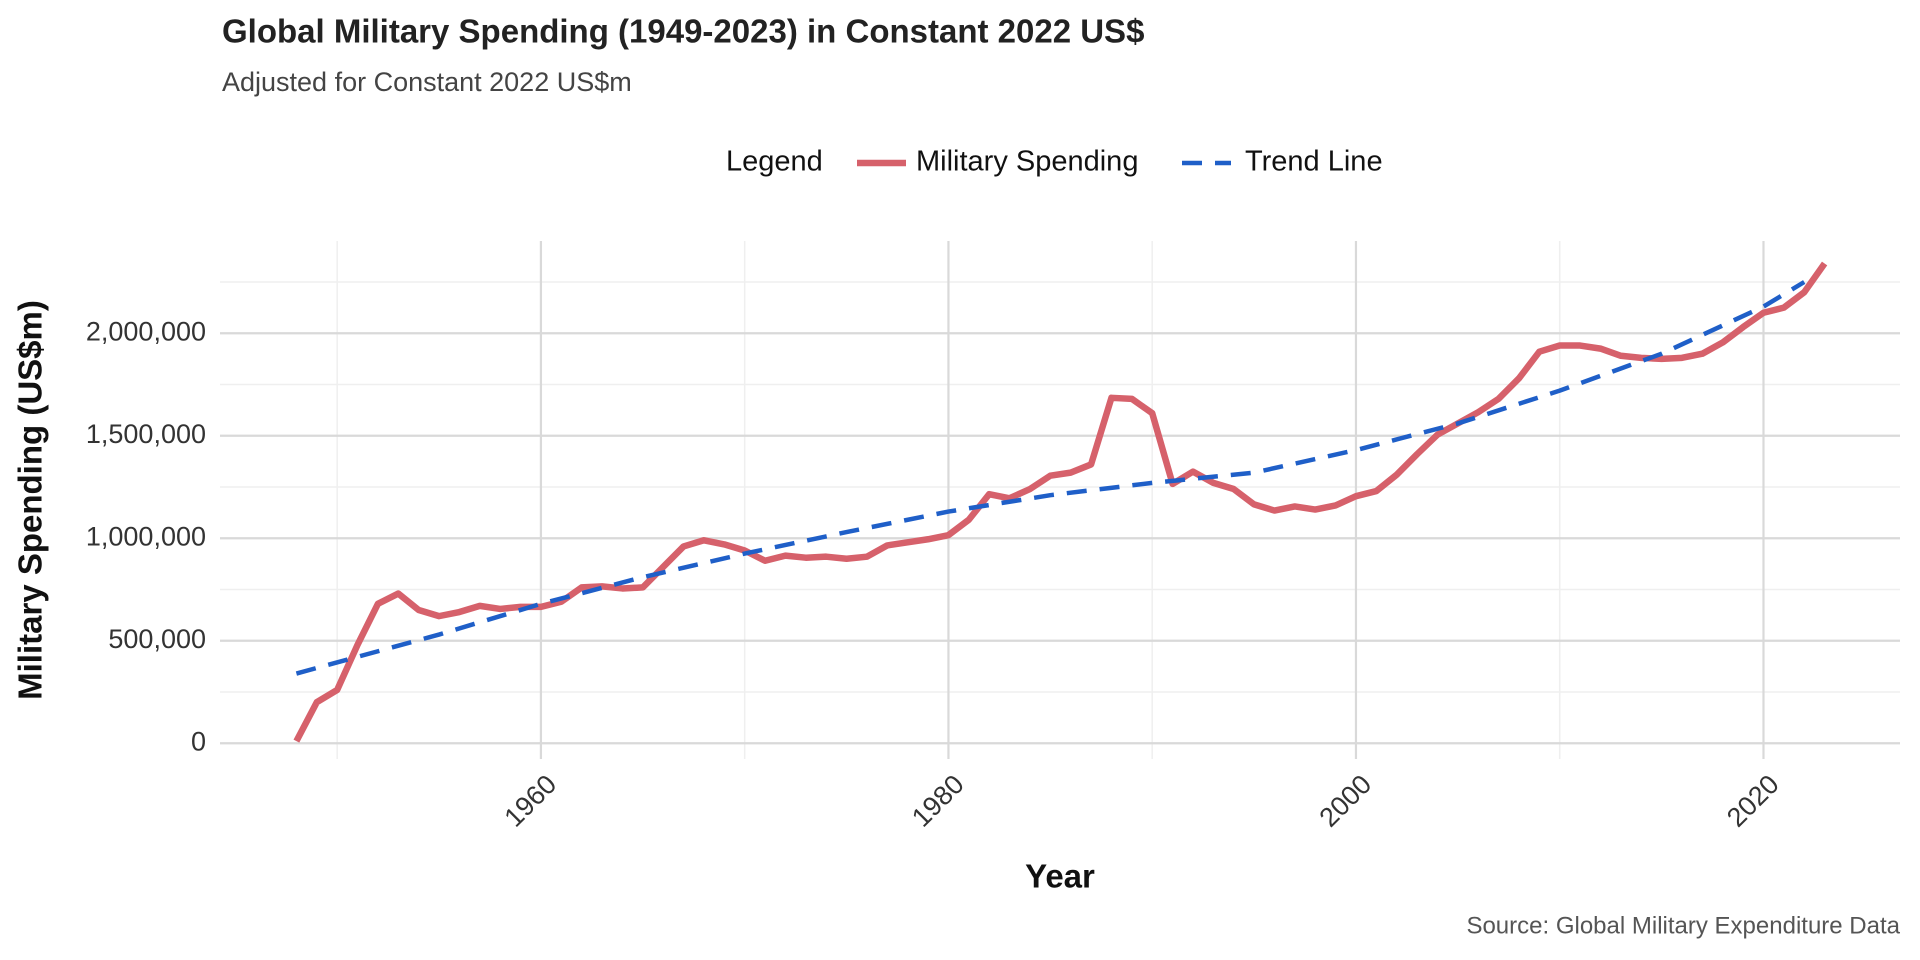  What do you see at coordinates (1314, 162) in the screenshot?
I see `legend-label: Trend Line` at bounding box center [1314, 162].